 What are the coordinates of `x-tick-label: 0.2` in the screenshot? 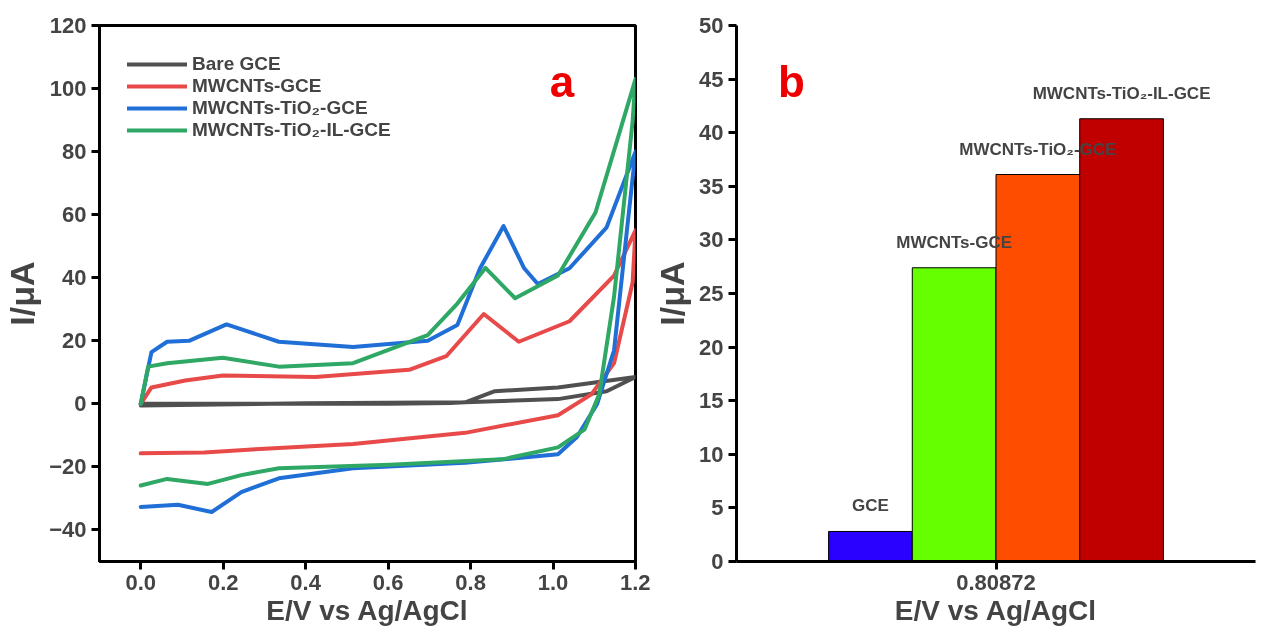 It's located at (223, 582).